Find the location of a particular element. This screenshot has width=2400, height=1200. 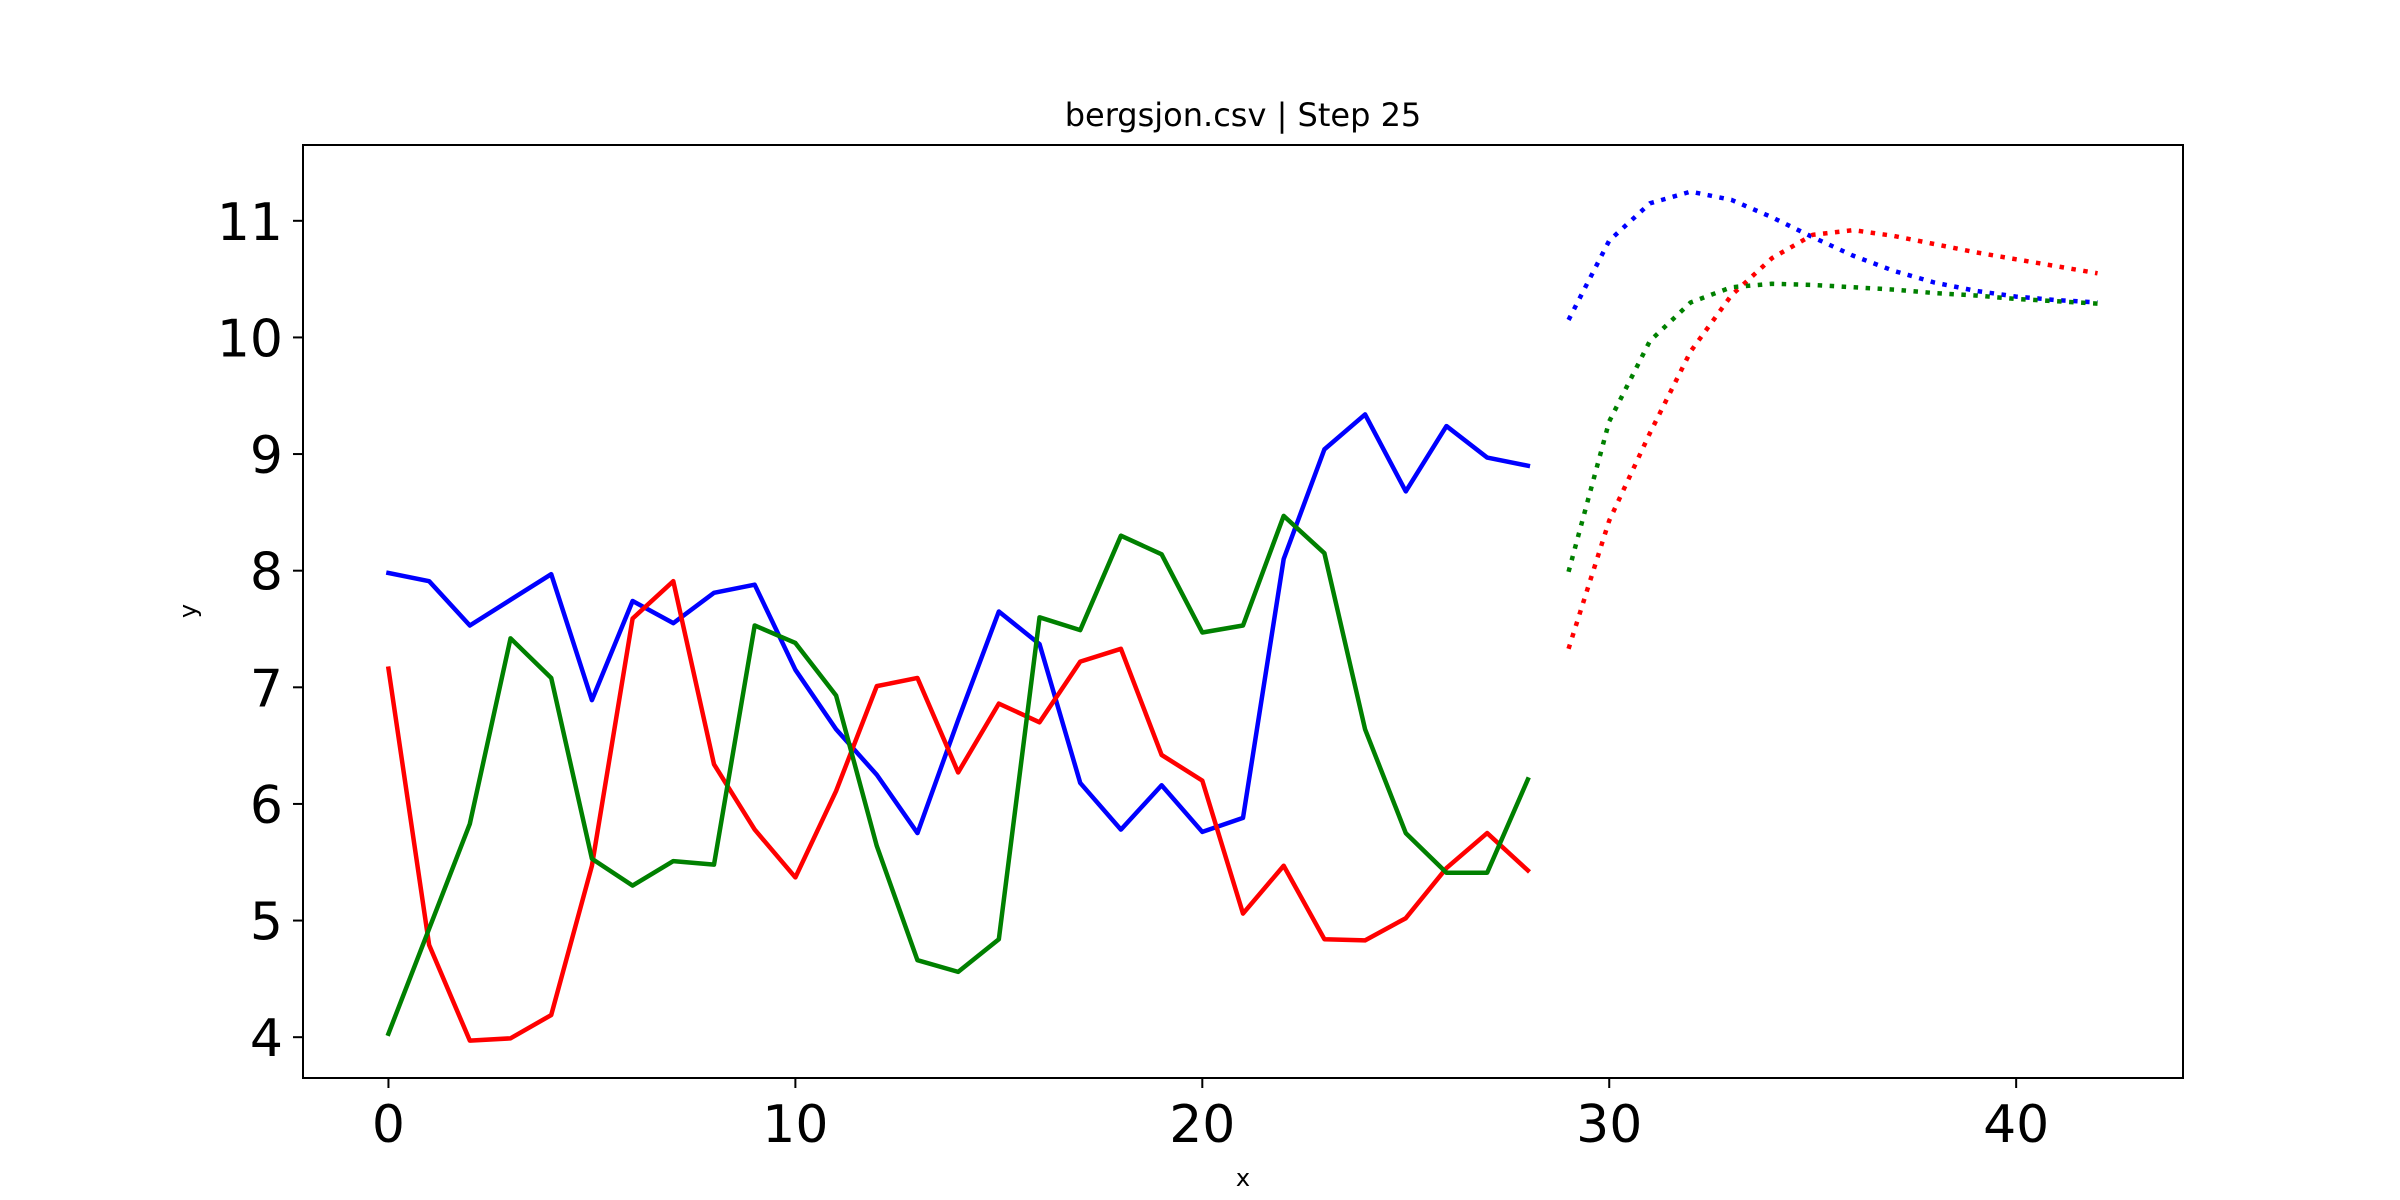

x-tick-label: 30 is located at coordinates (1609, 1125).